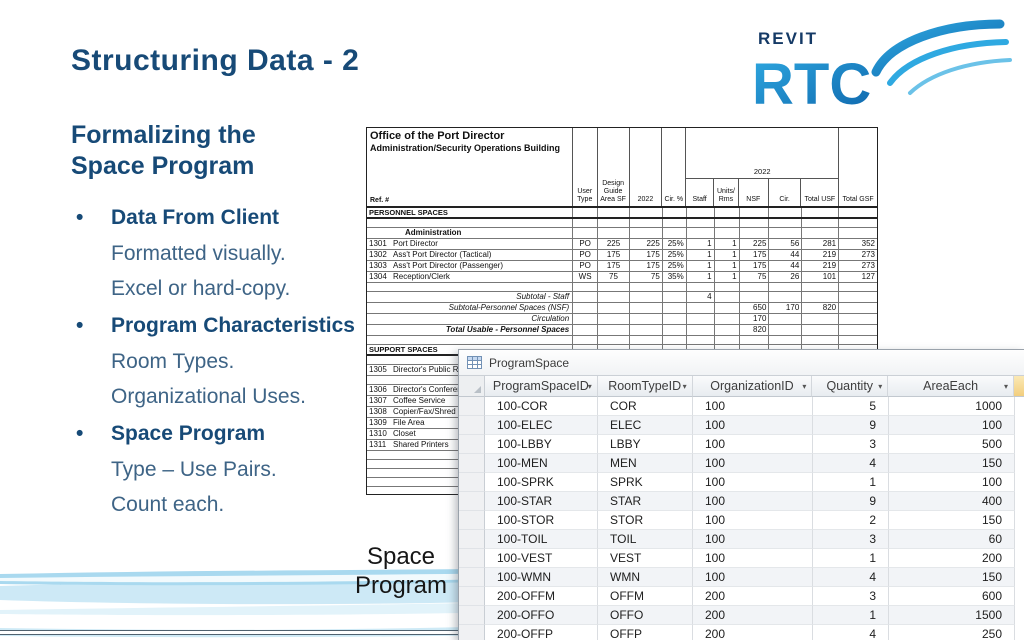 The height and width of the screenshot is (640, 1024). What do you see at coordinates (752, 386) in the screenshot?
I see `access-column-header-organizationid: OrganizationID ▾` at bounding box center [752, 386].